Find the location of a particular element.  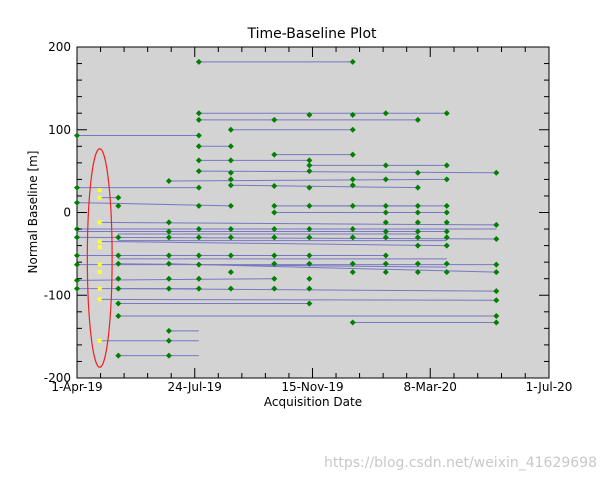

watermark: https://blog.csdn.net/weixin_41629698 is located at coordinates (460, 463).